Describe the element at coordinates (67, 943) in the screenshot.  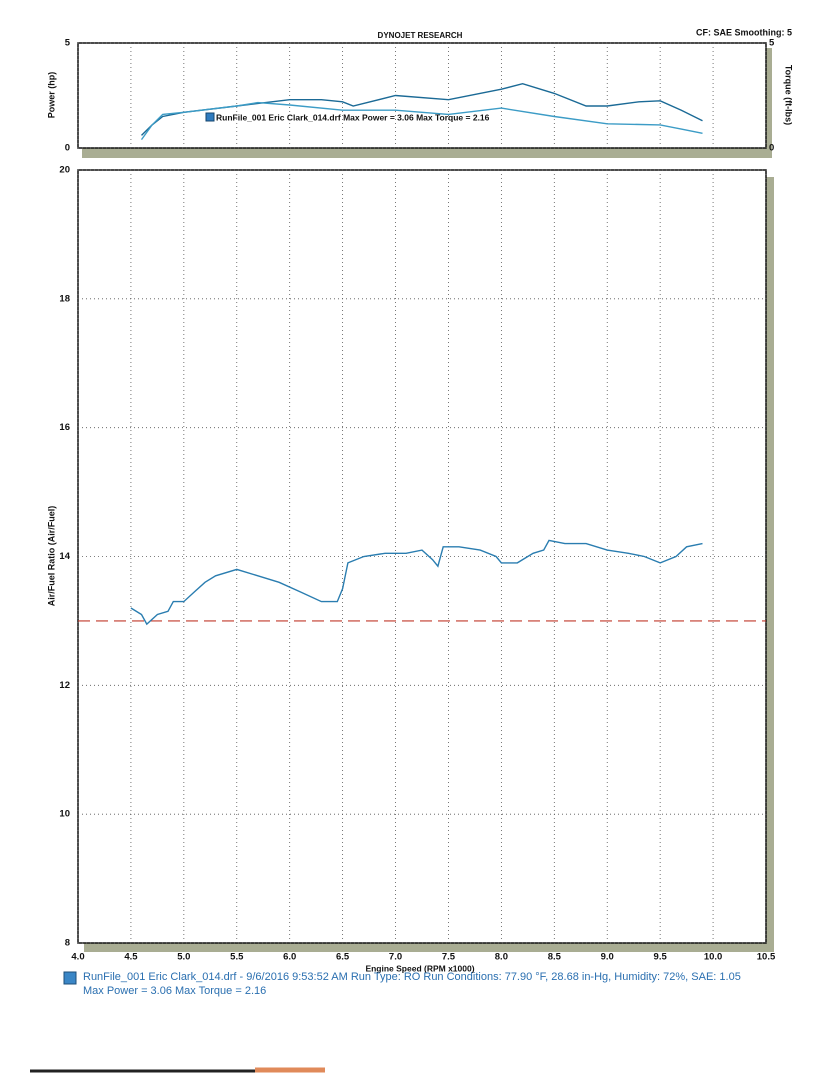
I see `y-tick-label: 8` at that location.